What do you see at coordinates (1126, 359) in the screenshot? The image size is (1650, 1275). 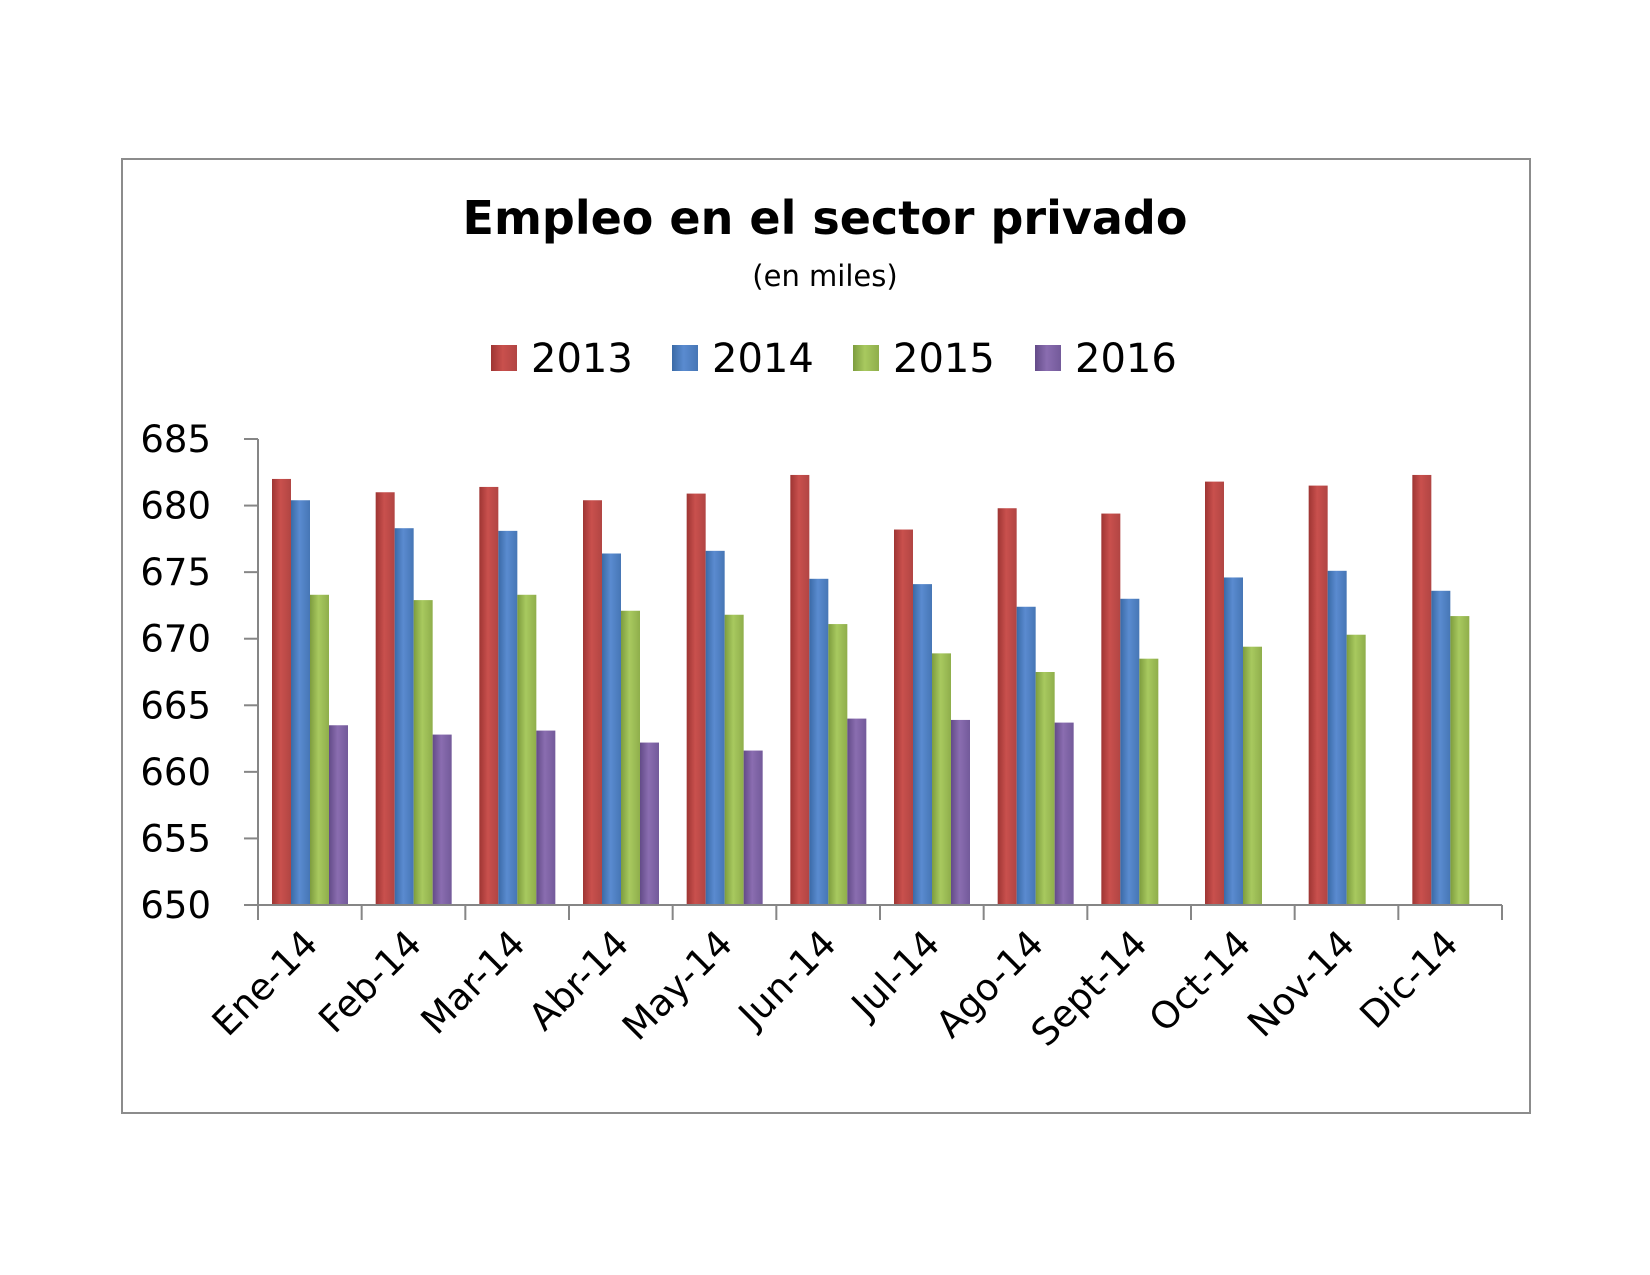 I see `legend-label-2016: 2016` at bounding box center [1126, 359].